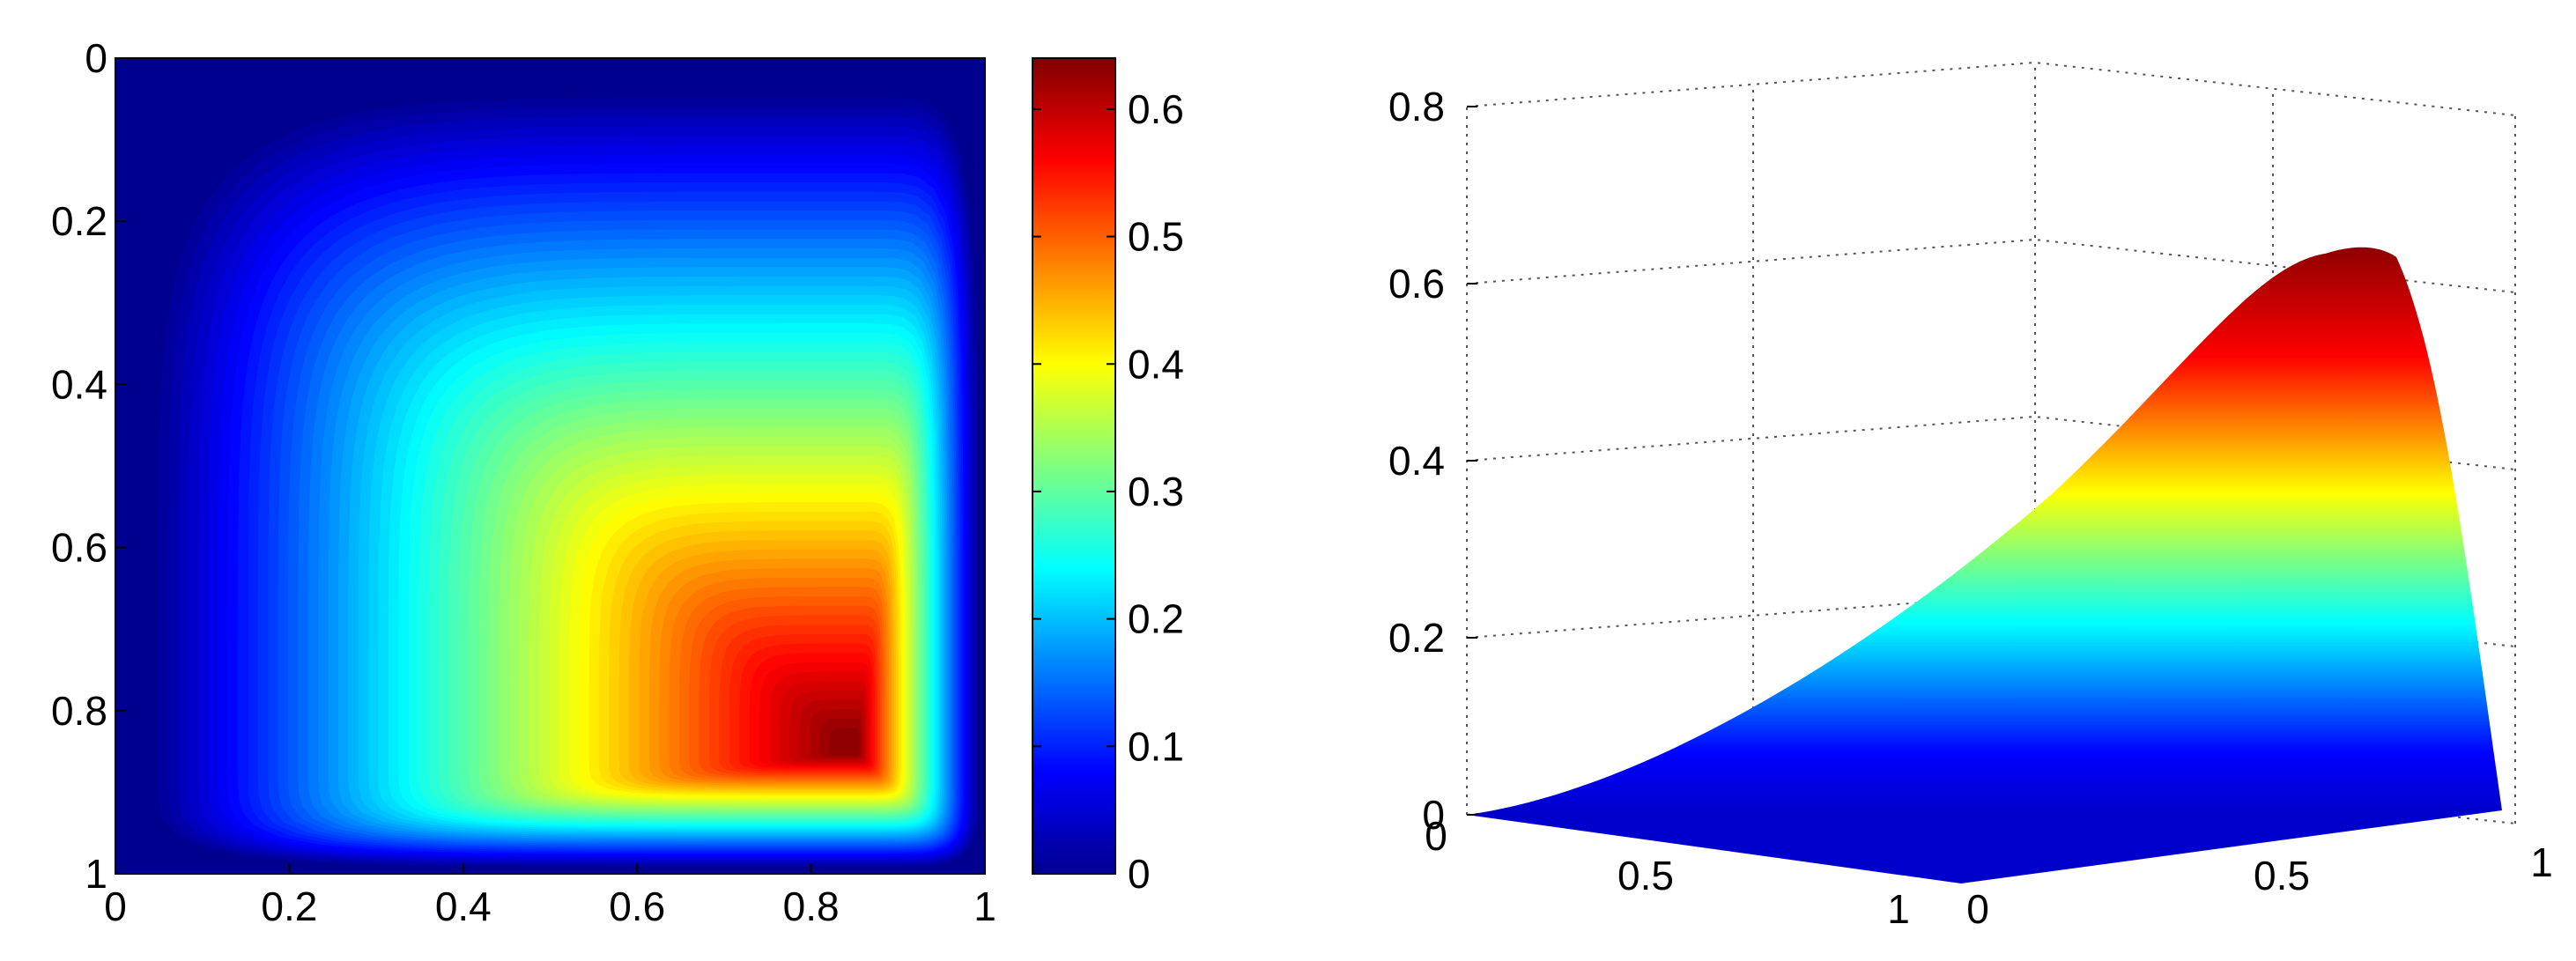 The image size is (2576, 961). I want to click on left-axis-tick-label: 1, so click(1899, 909).